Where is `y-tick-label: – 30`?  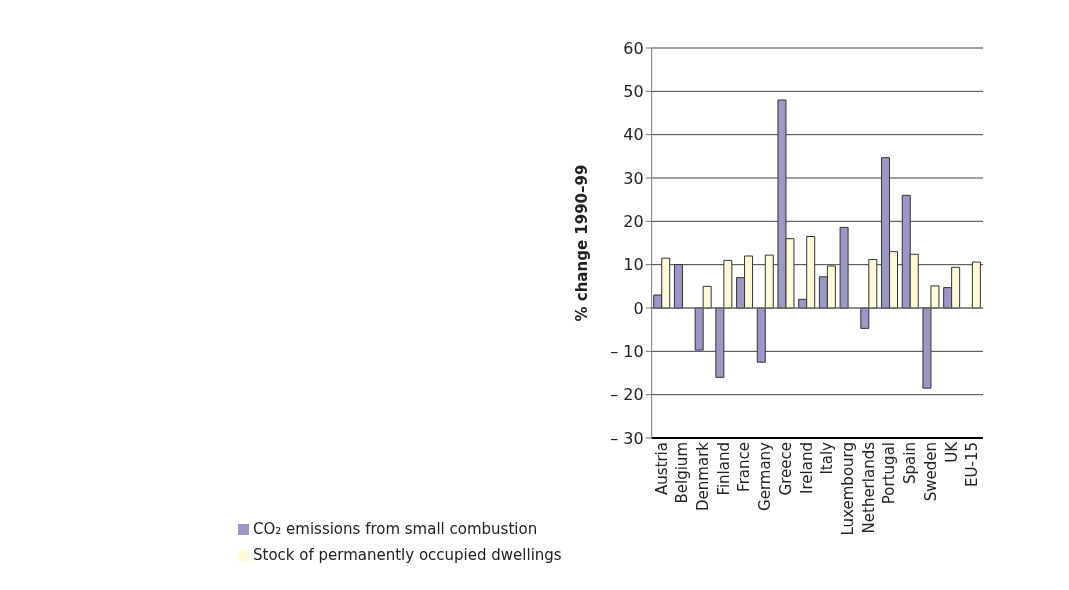
y-tick-label: – 30 is located at coordinates (627, 438).